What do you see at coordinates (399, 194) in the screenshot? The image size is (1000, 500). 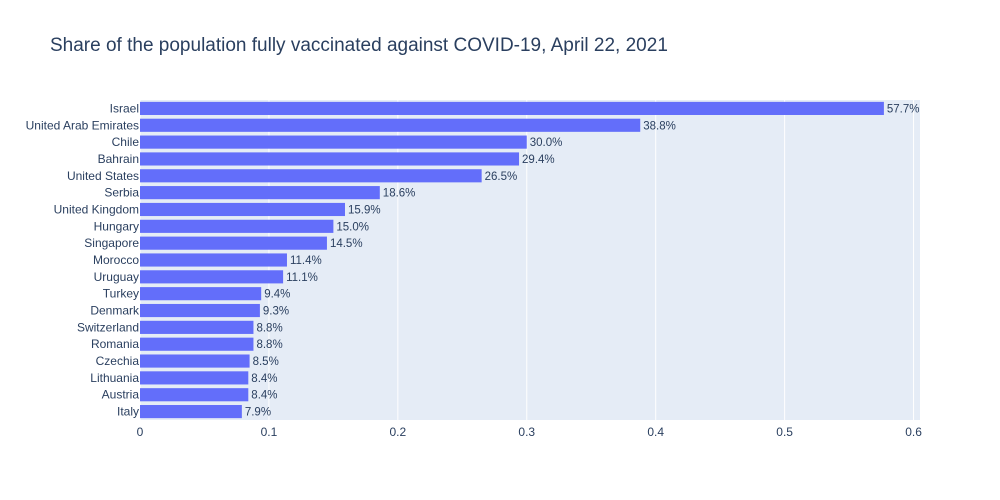 I see `bar-data-label: 18.6%` at bounding box center [399, 194].